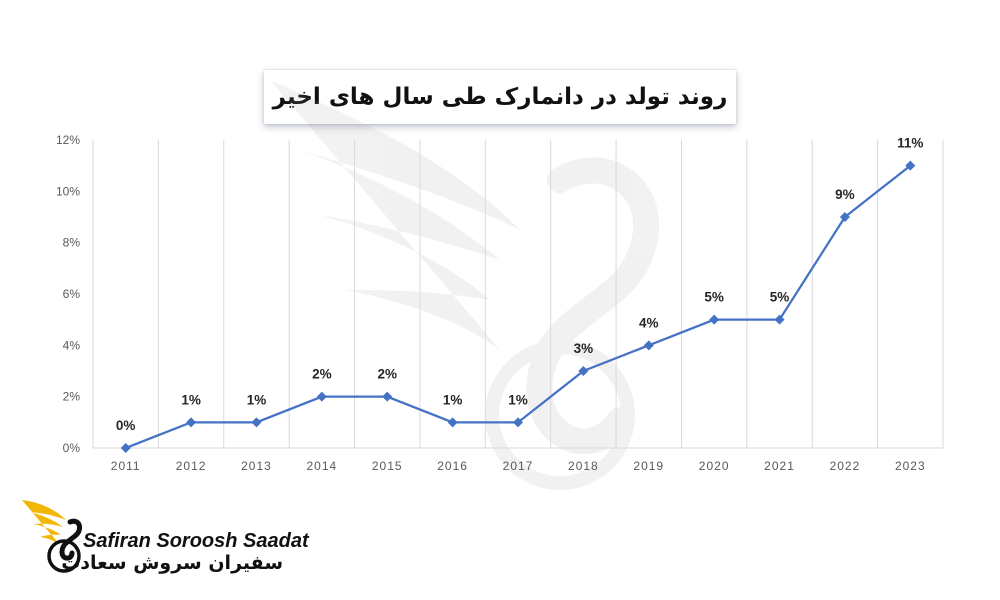  Describe the element at coordinates (68, 140) in the screenshot. I see `y-tick-label: 12%` at that location.